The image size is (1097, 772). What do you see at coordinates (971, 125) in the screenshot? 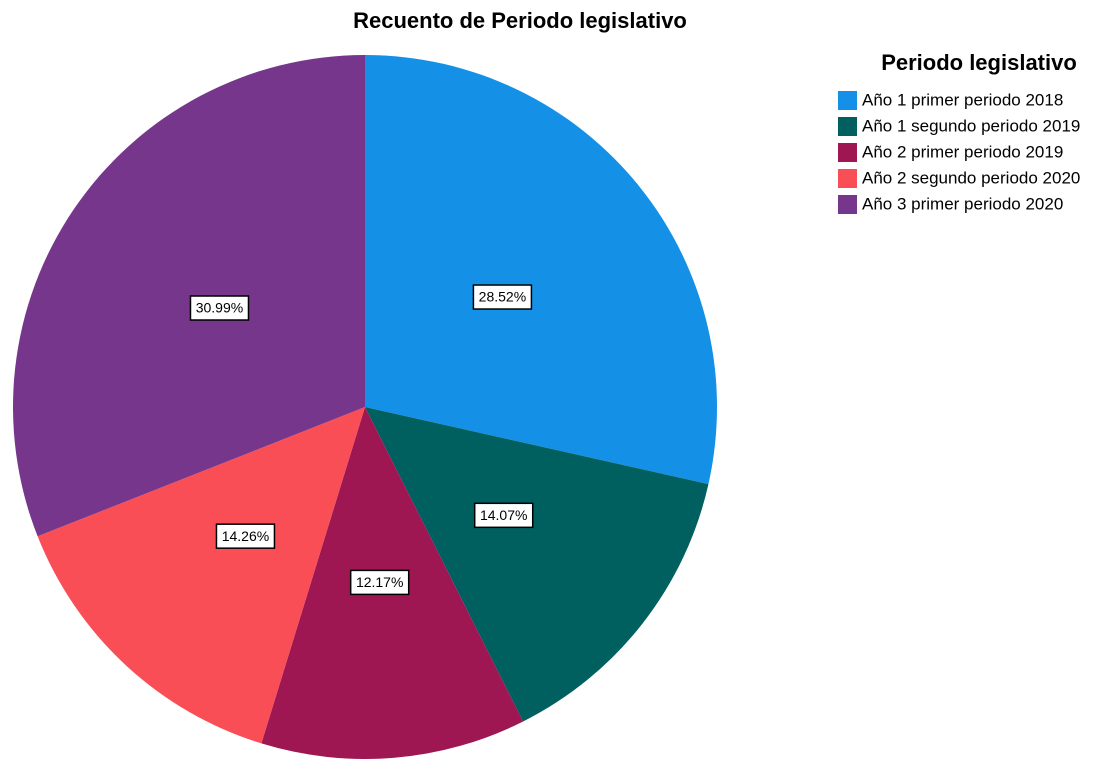
I see `legend-label: Año 1 segundo periodo 2019` at bounding box center [971, 125].